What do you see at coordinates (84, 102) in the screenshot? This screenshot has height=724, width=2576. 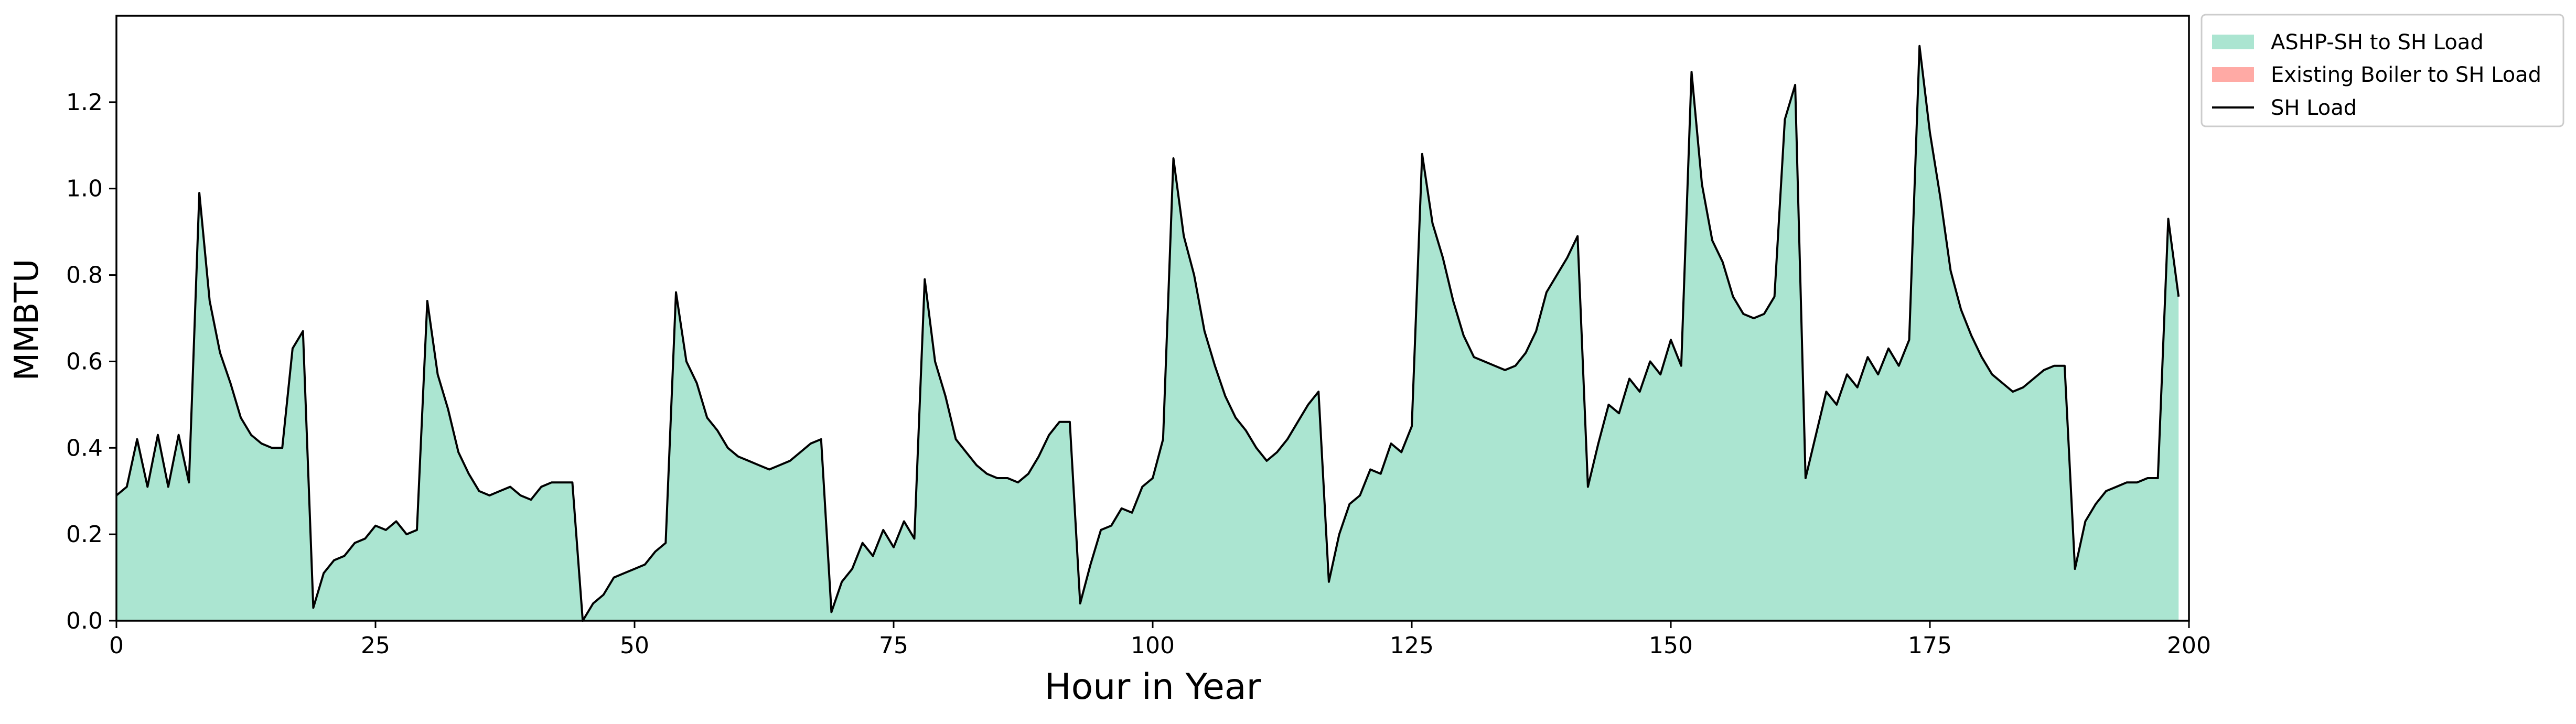 I see `y-tick-label: 1.2` at bounding box center [84, 102].